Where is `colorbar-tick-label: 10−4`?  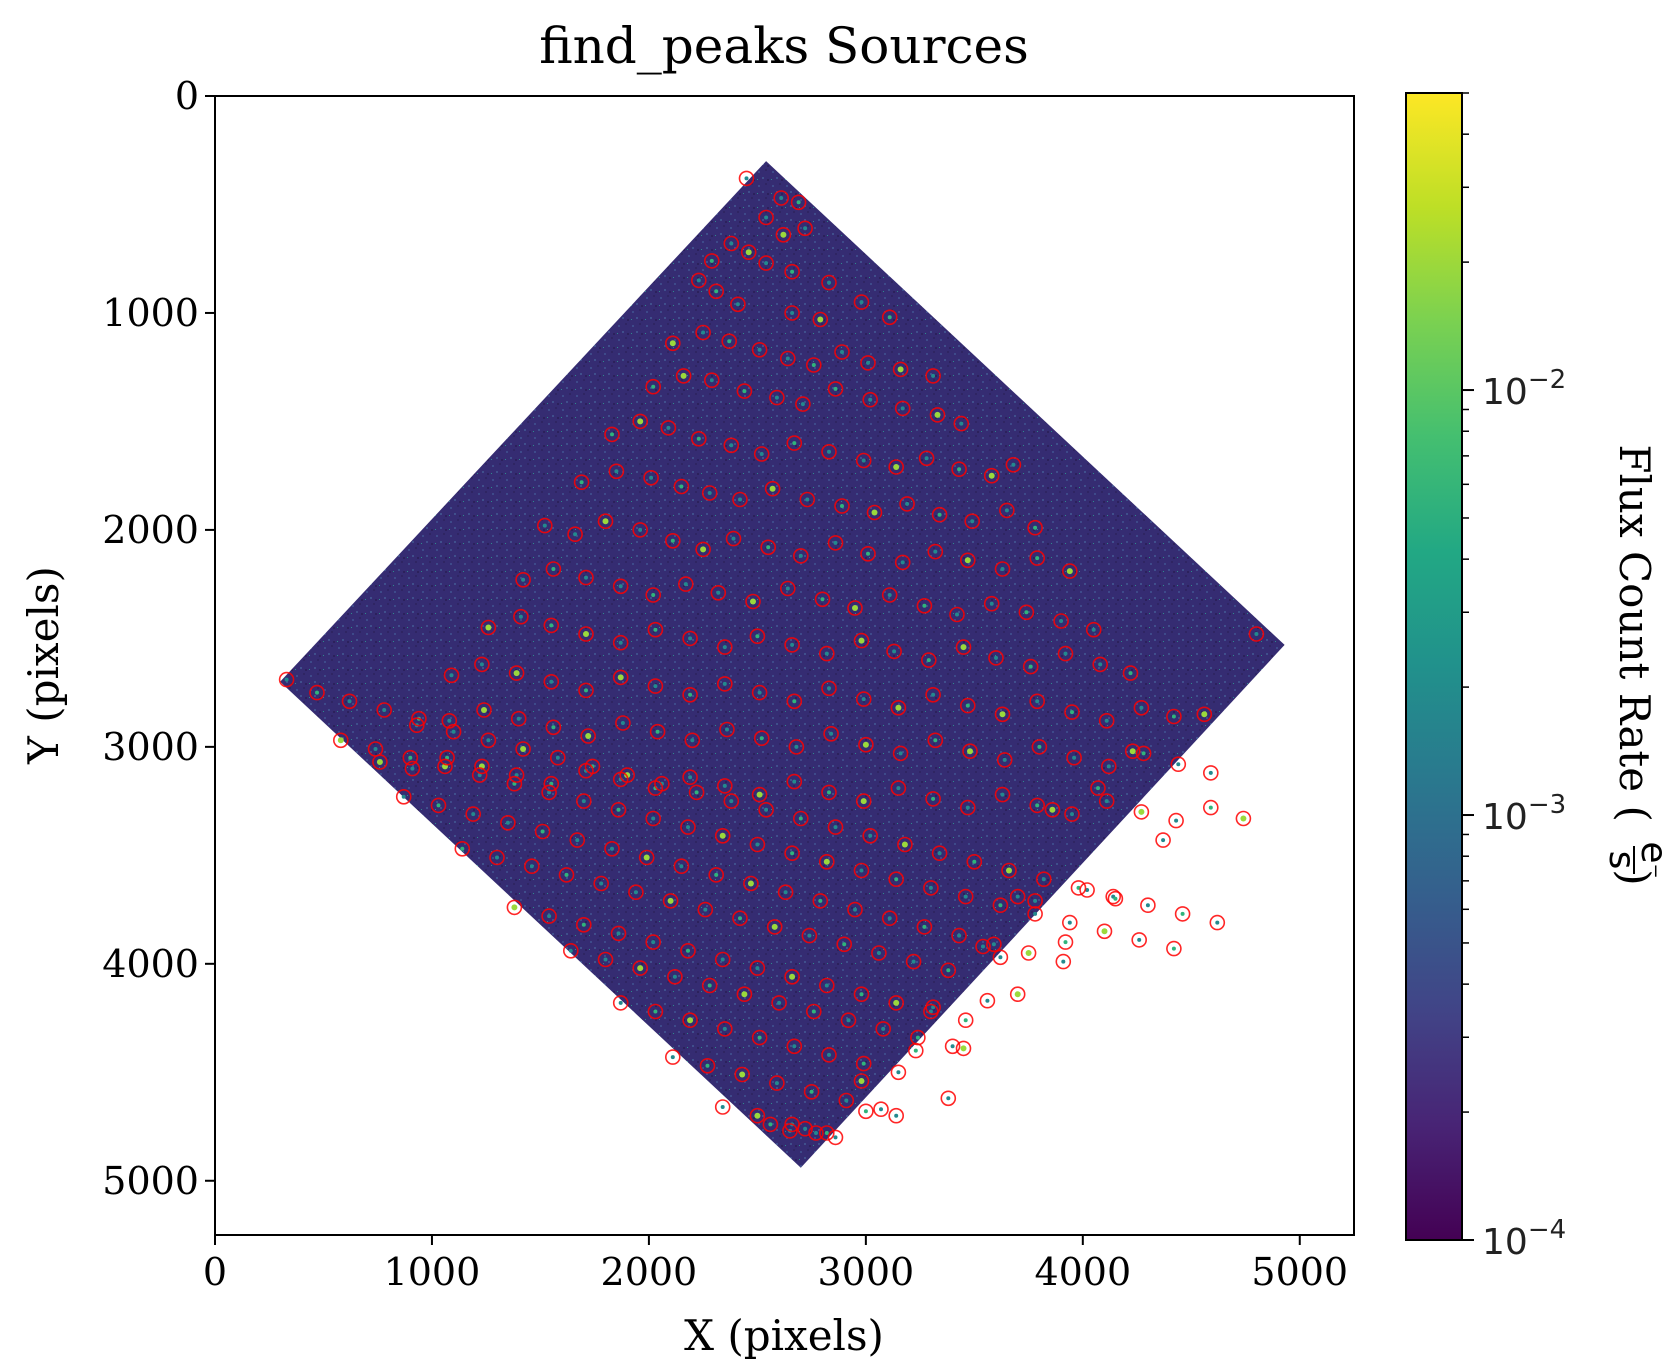 colorbar-tick-label: 10−4 is located at coordinates (1524, 1239).